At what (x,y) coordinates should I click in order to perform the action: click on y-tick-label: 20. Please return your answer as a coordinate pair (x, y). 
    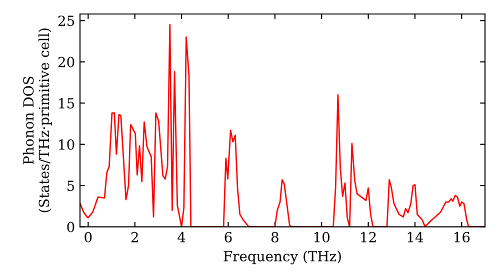
    Looking at the image, I should click on (66, 62).